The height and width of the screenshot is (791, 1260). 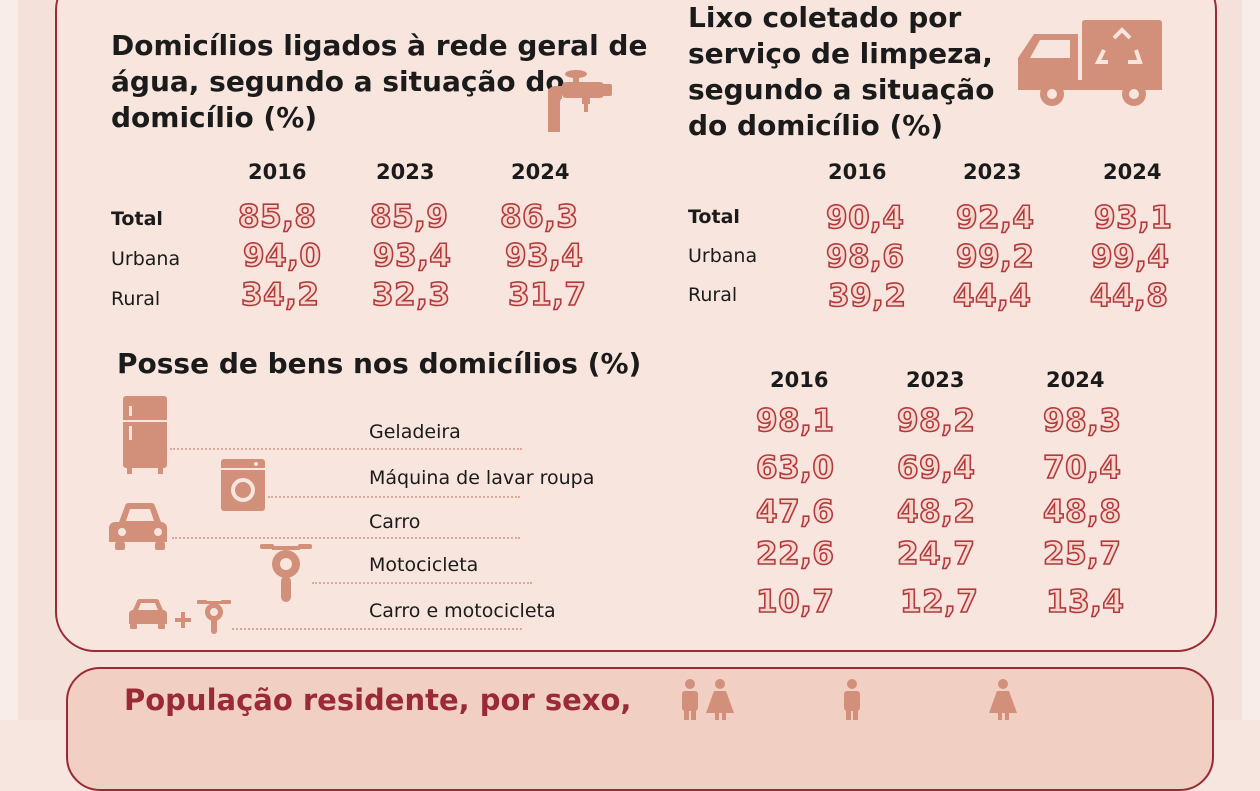 What do you see at coordinates (346, 538) in the screenshot?
I see `carro-leader-line` at bounding box center [346, 538].